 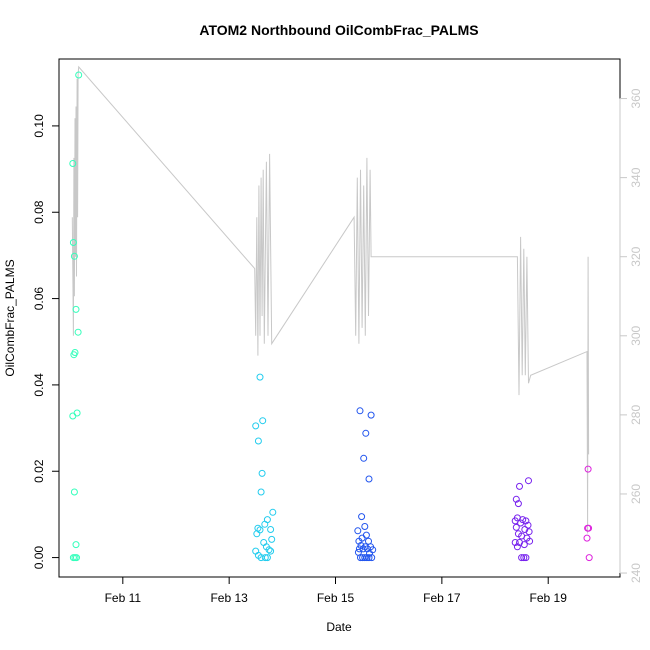 I want to click on y2-tick-label: 280, so click(x=636, y=415).